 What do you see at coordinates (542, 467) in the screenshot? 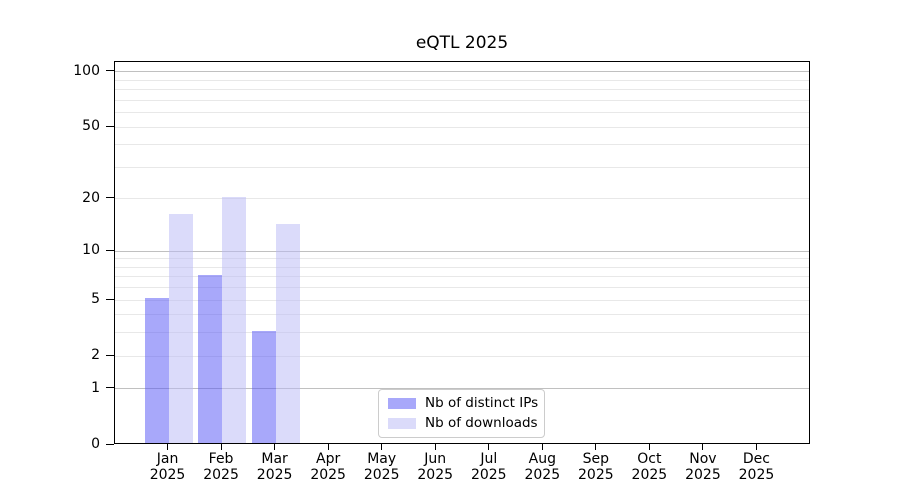
I see `x-tick-label: Aug 2025` at bounding box center [542, 467].